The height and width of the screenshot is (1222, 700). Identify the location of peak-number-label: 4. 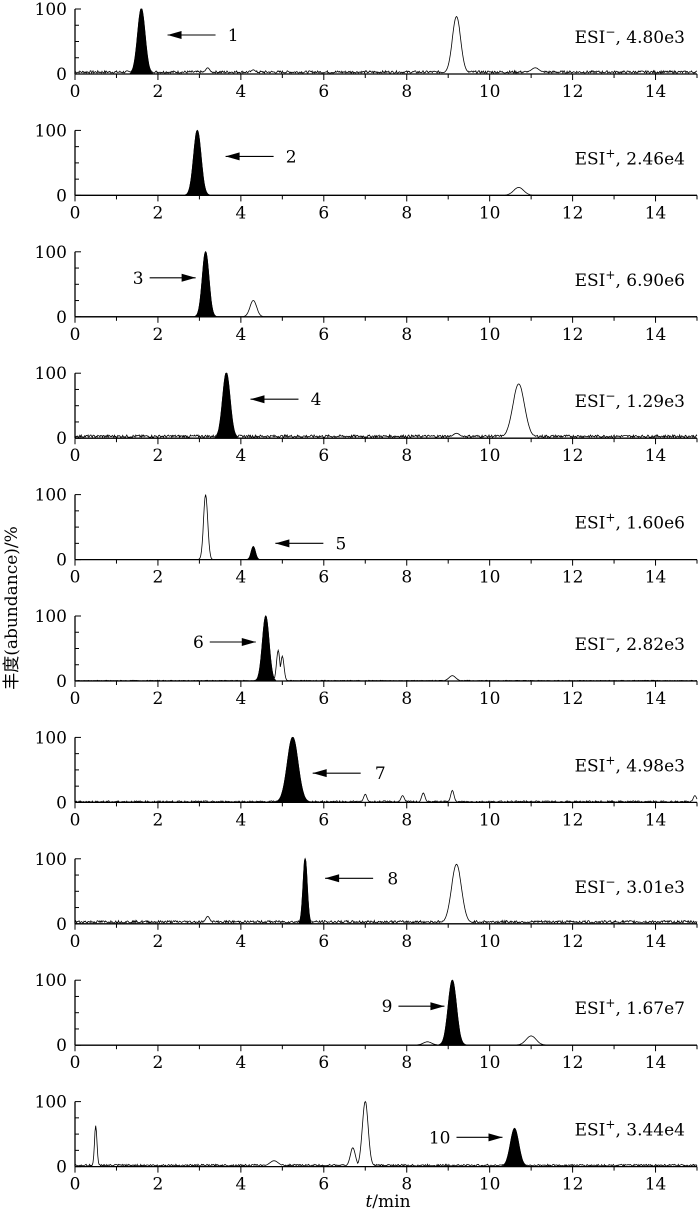
(316, 400).